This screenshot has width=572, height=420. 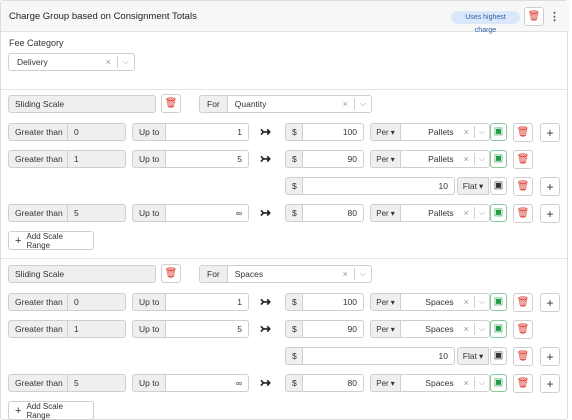 I want to click on save-icon: ▣, so click(x=498, y=328).